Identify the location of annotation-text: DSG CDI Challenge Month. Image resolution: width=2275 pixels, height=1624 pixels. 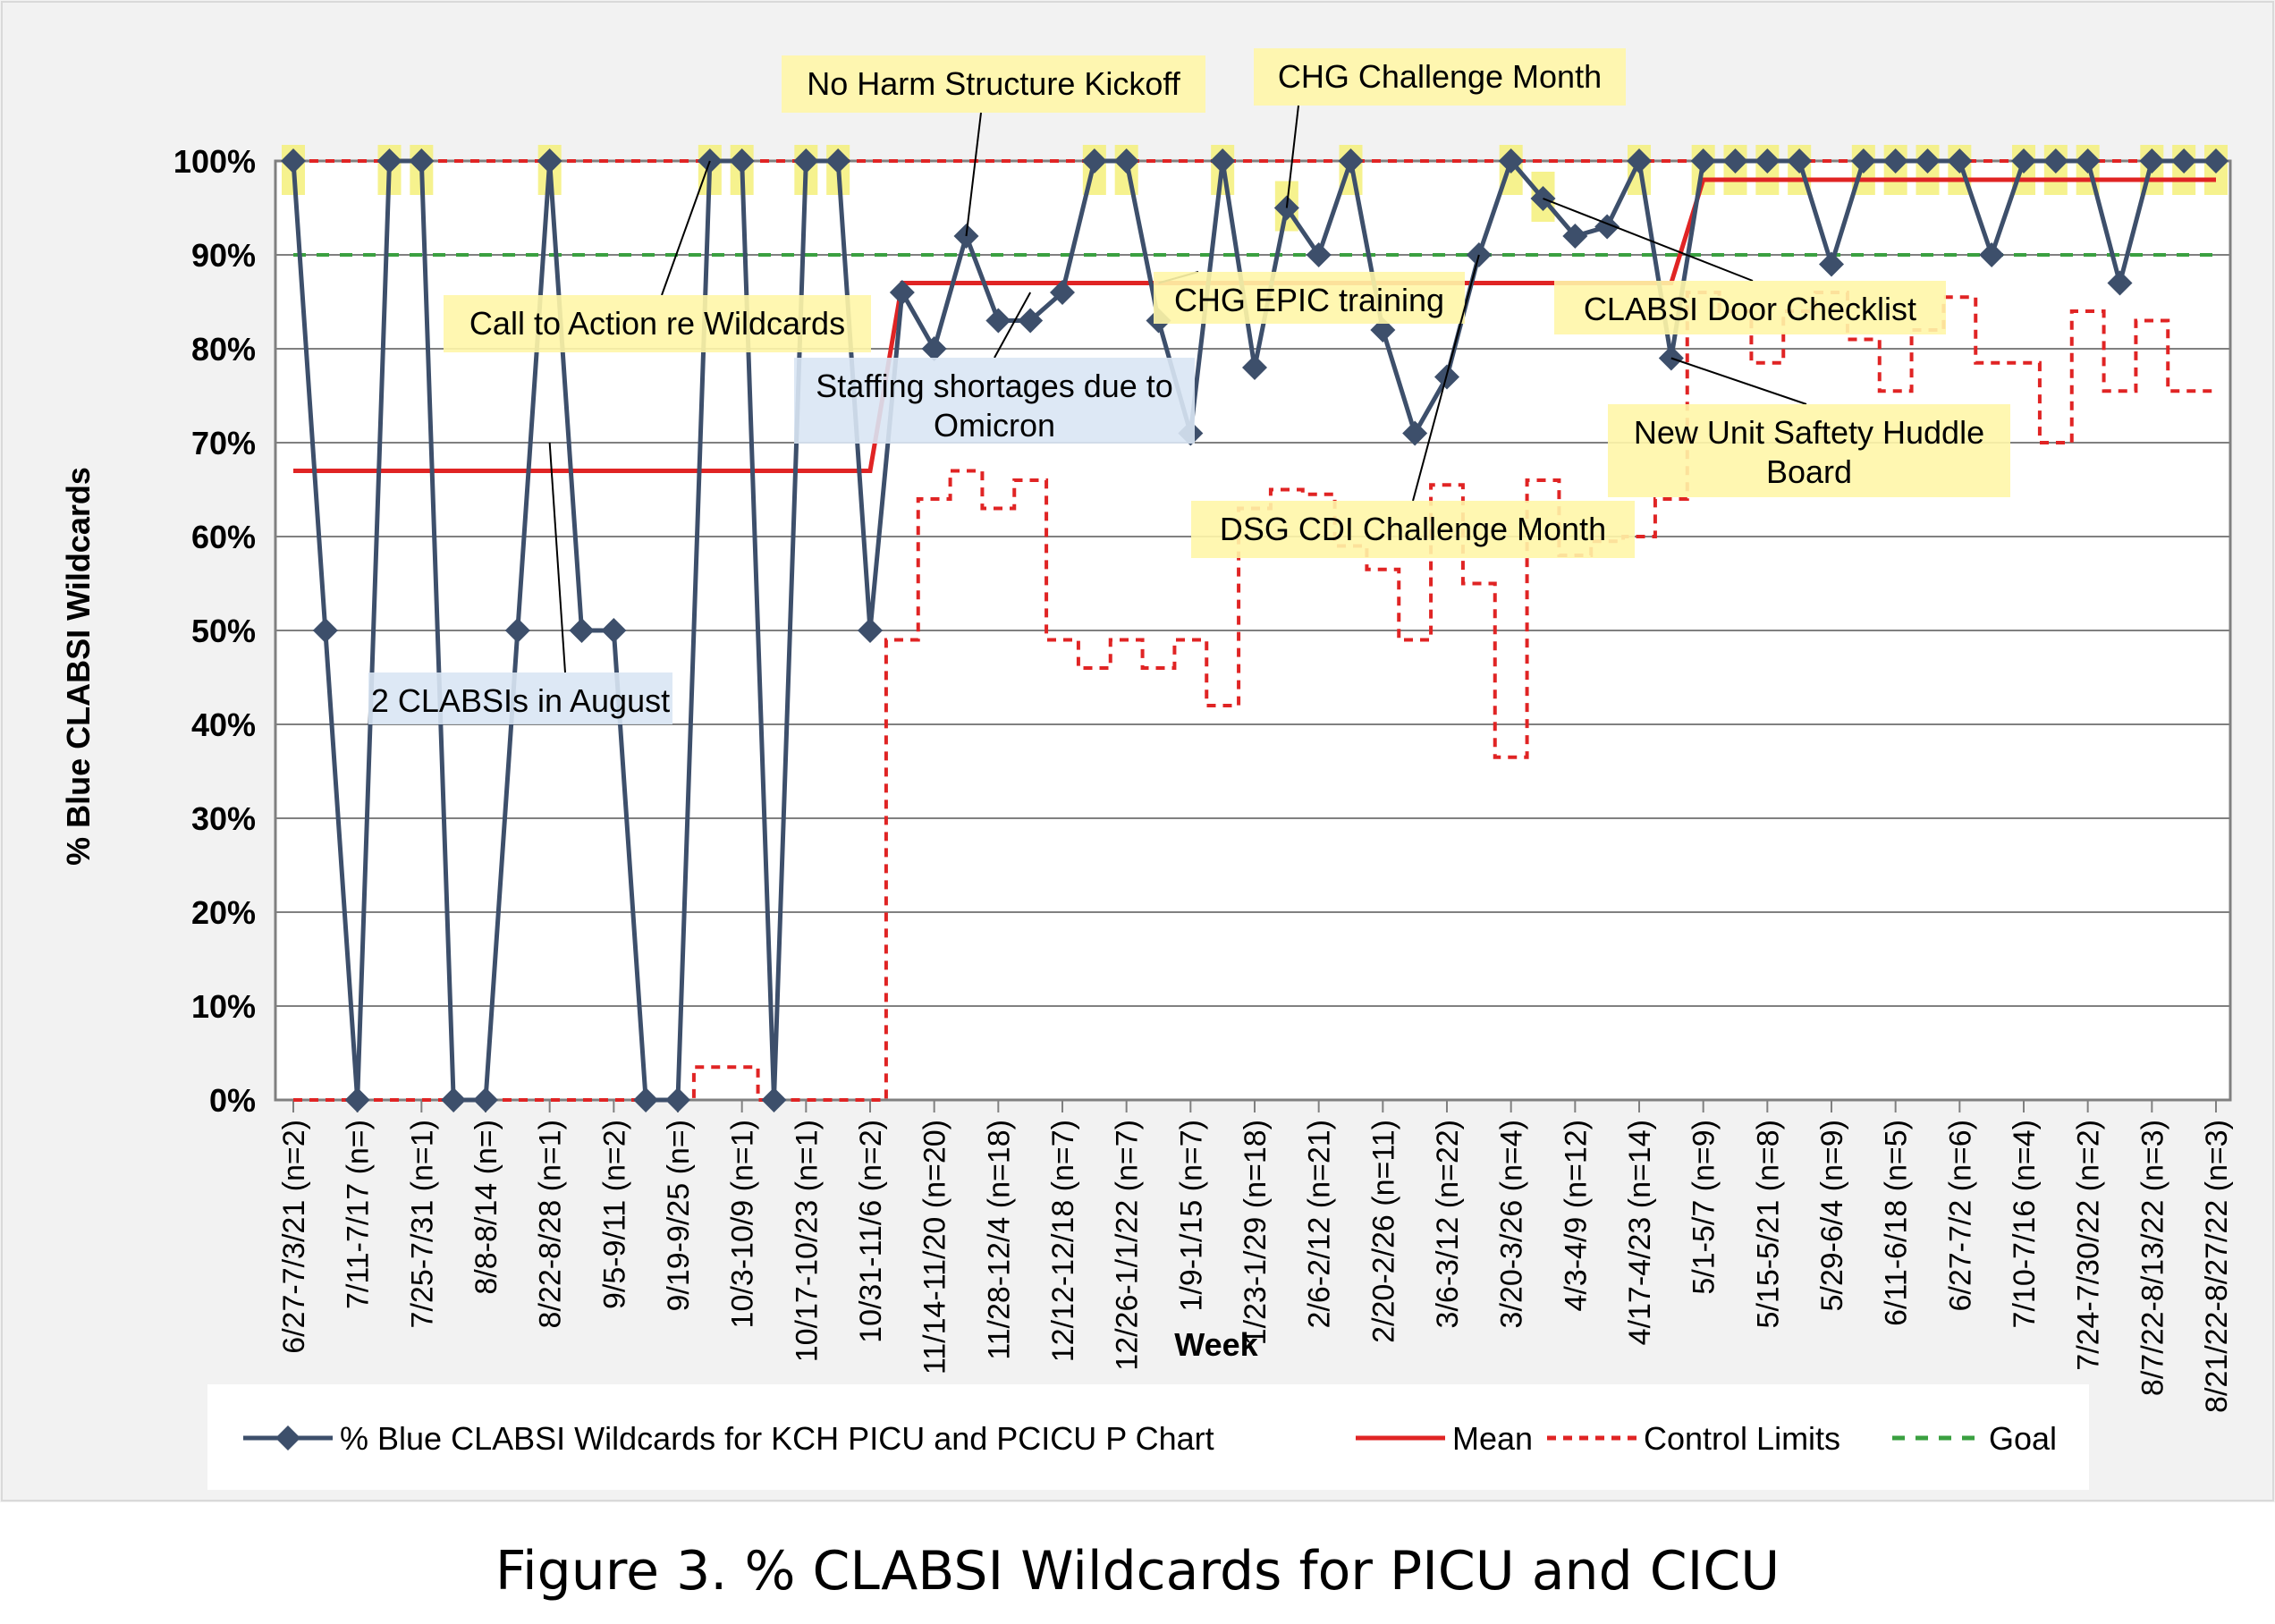
(1413, 529).